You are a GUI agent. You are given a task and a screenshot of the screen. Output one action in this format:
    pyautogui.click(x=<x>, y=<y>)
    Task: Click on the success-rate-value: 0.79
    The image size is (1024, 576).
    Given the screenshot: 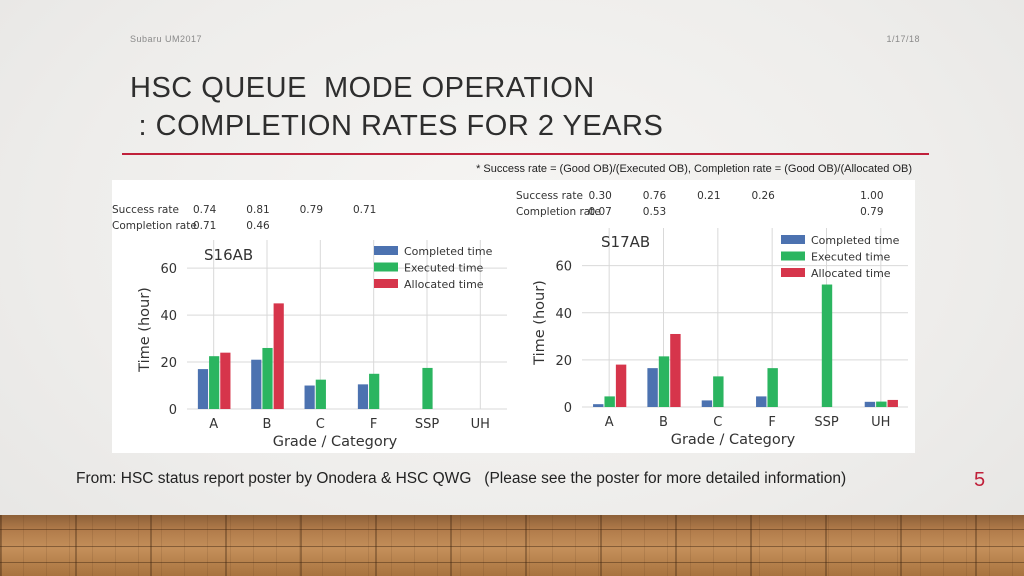 What is the action you would take?
    pyautogui.click(x=311, y=210)
    